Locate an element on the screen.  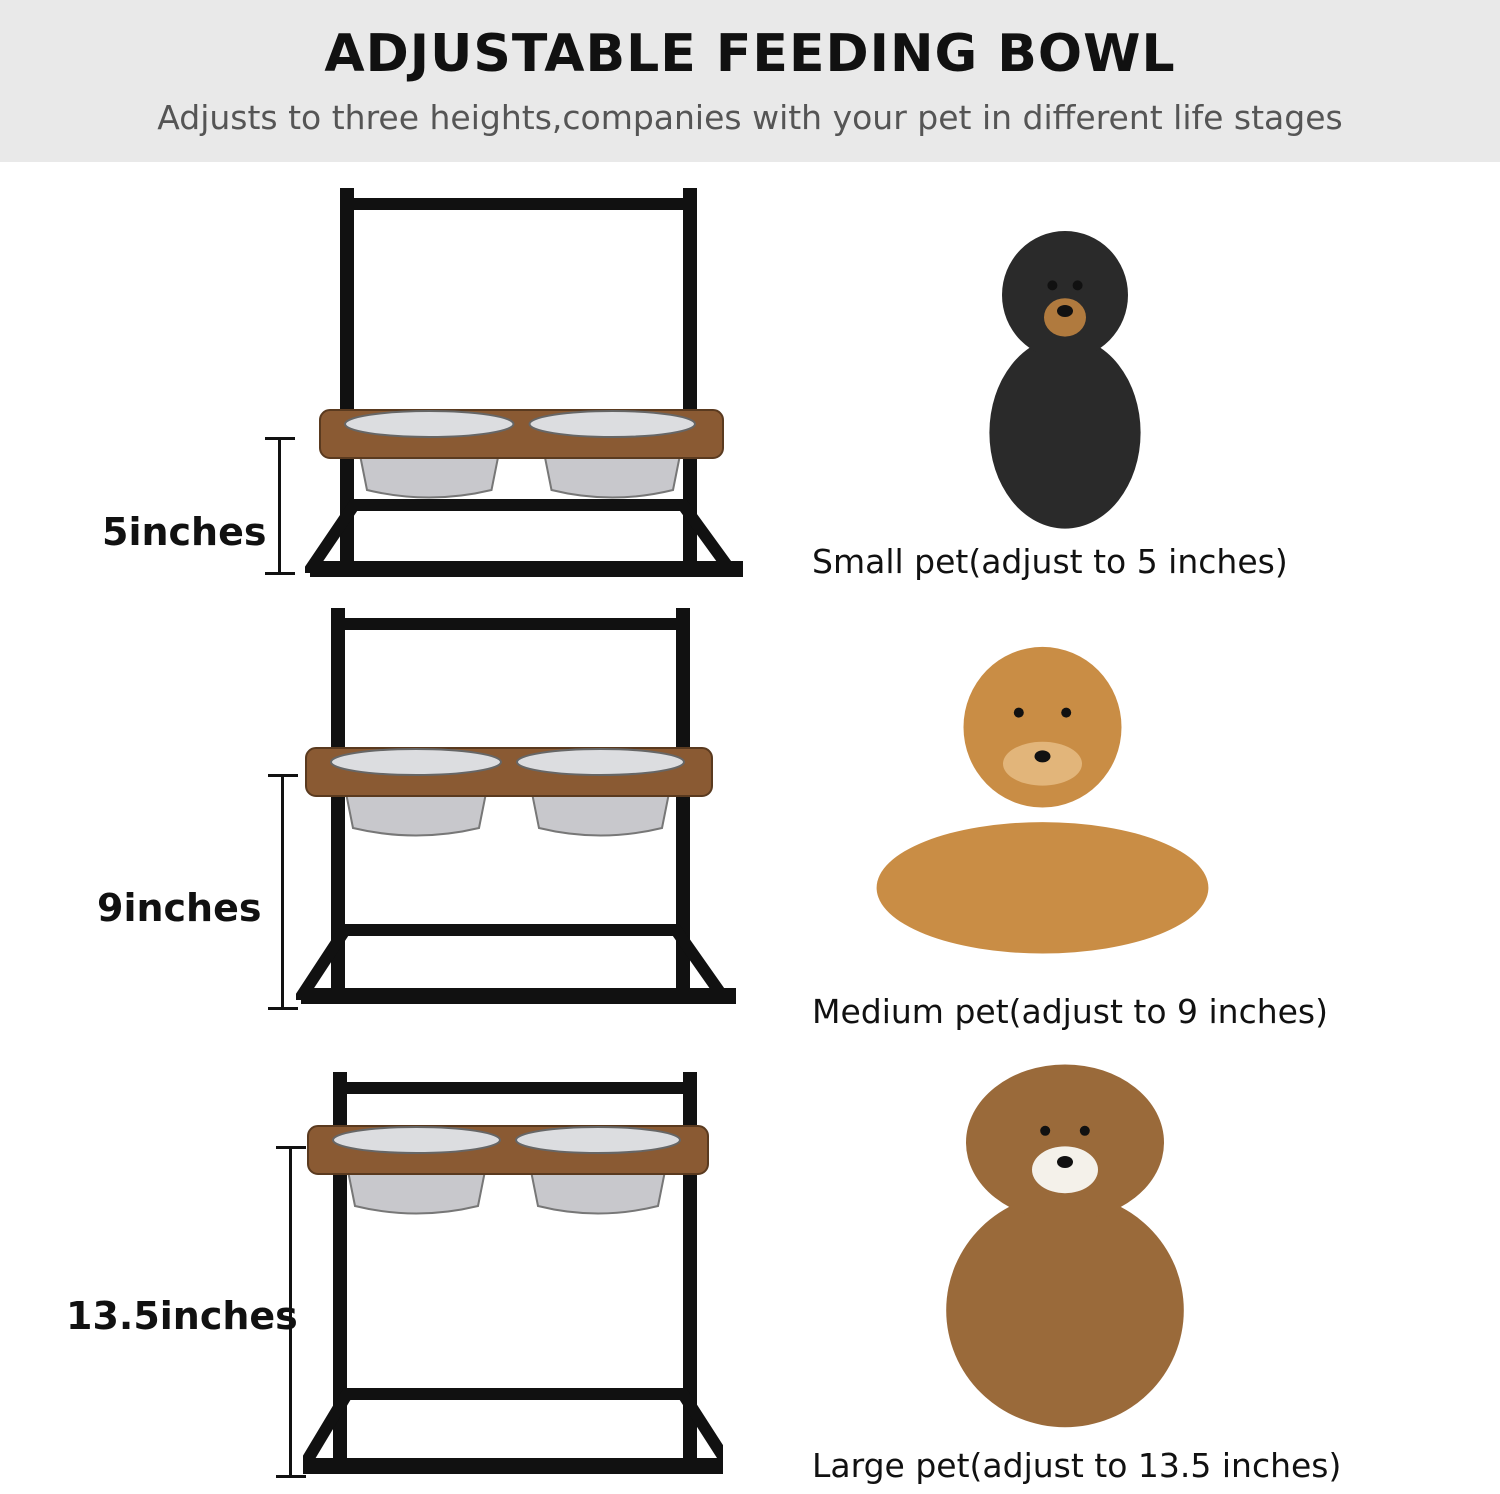
bowl-stand-image-5in is located at coordinates (524, 382).